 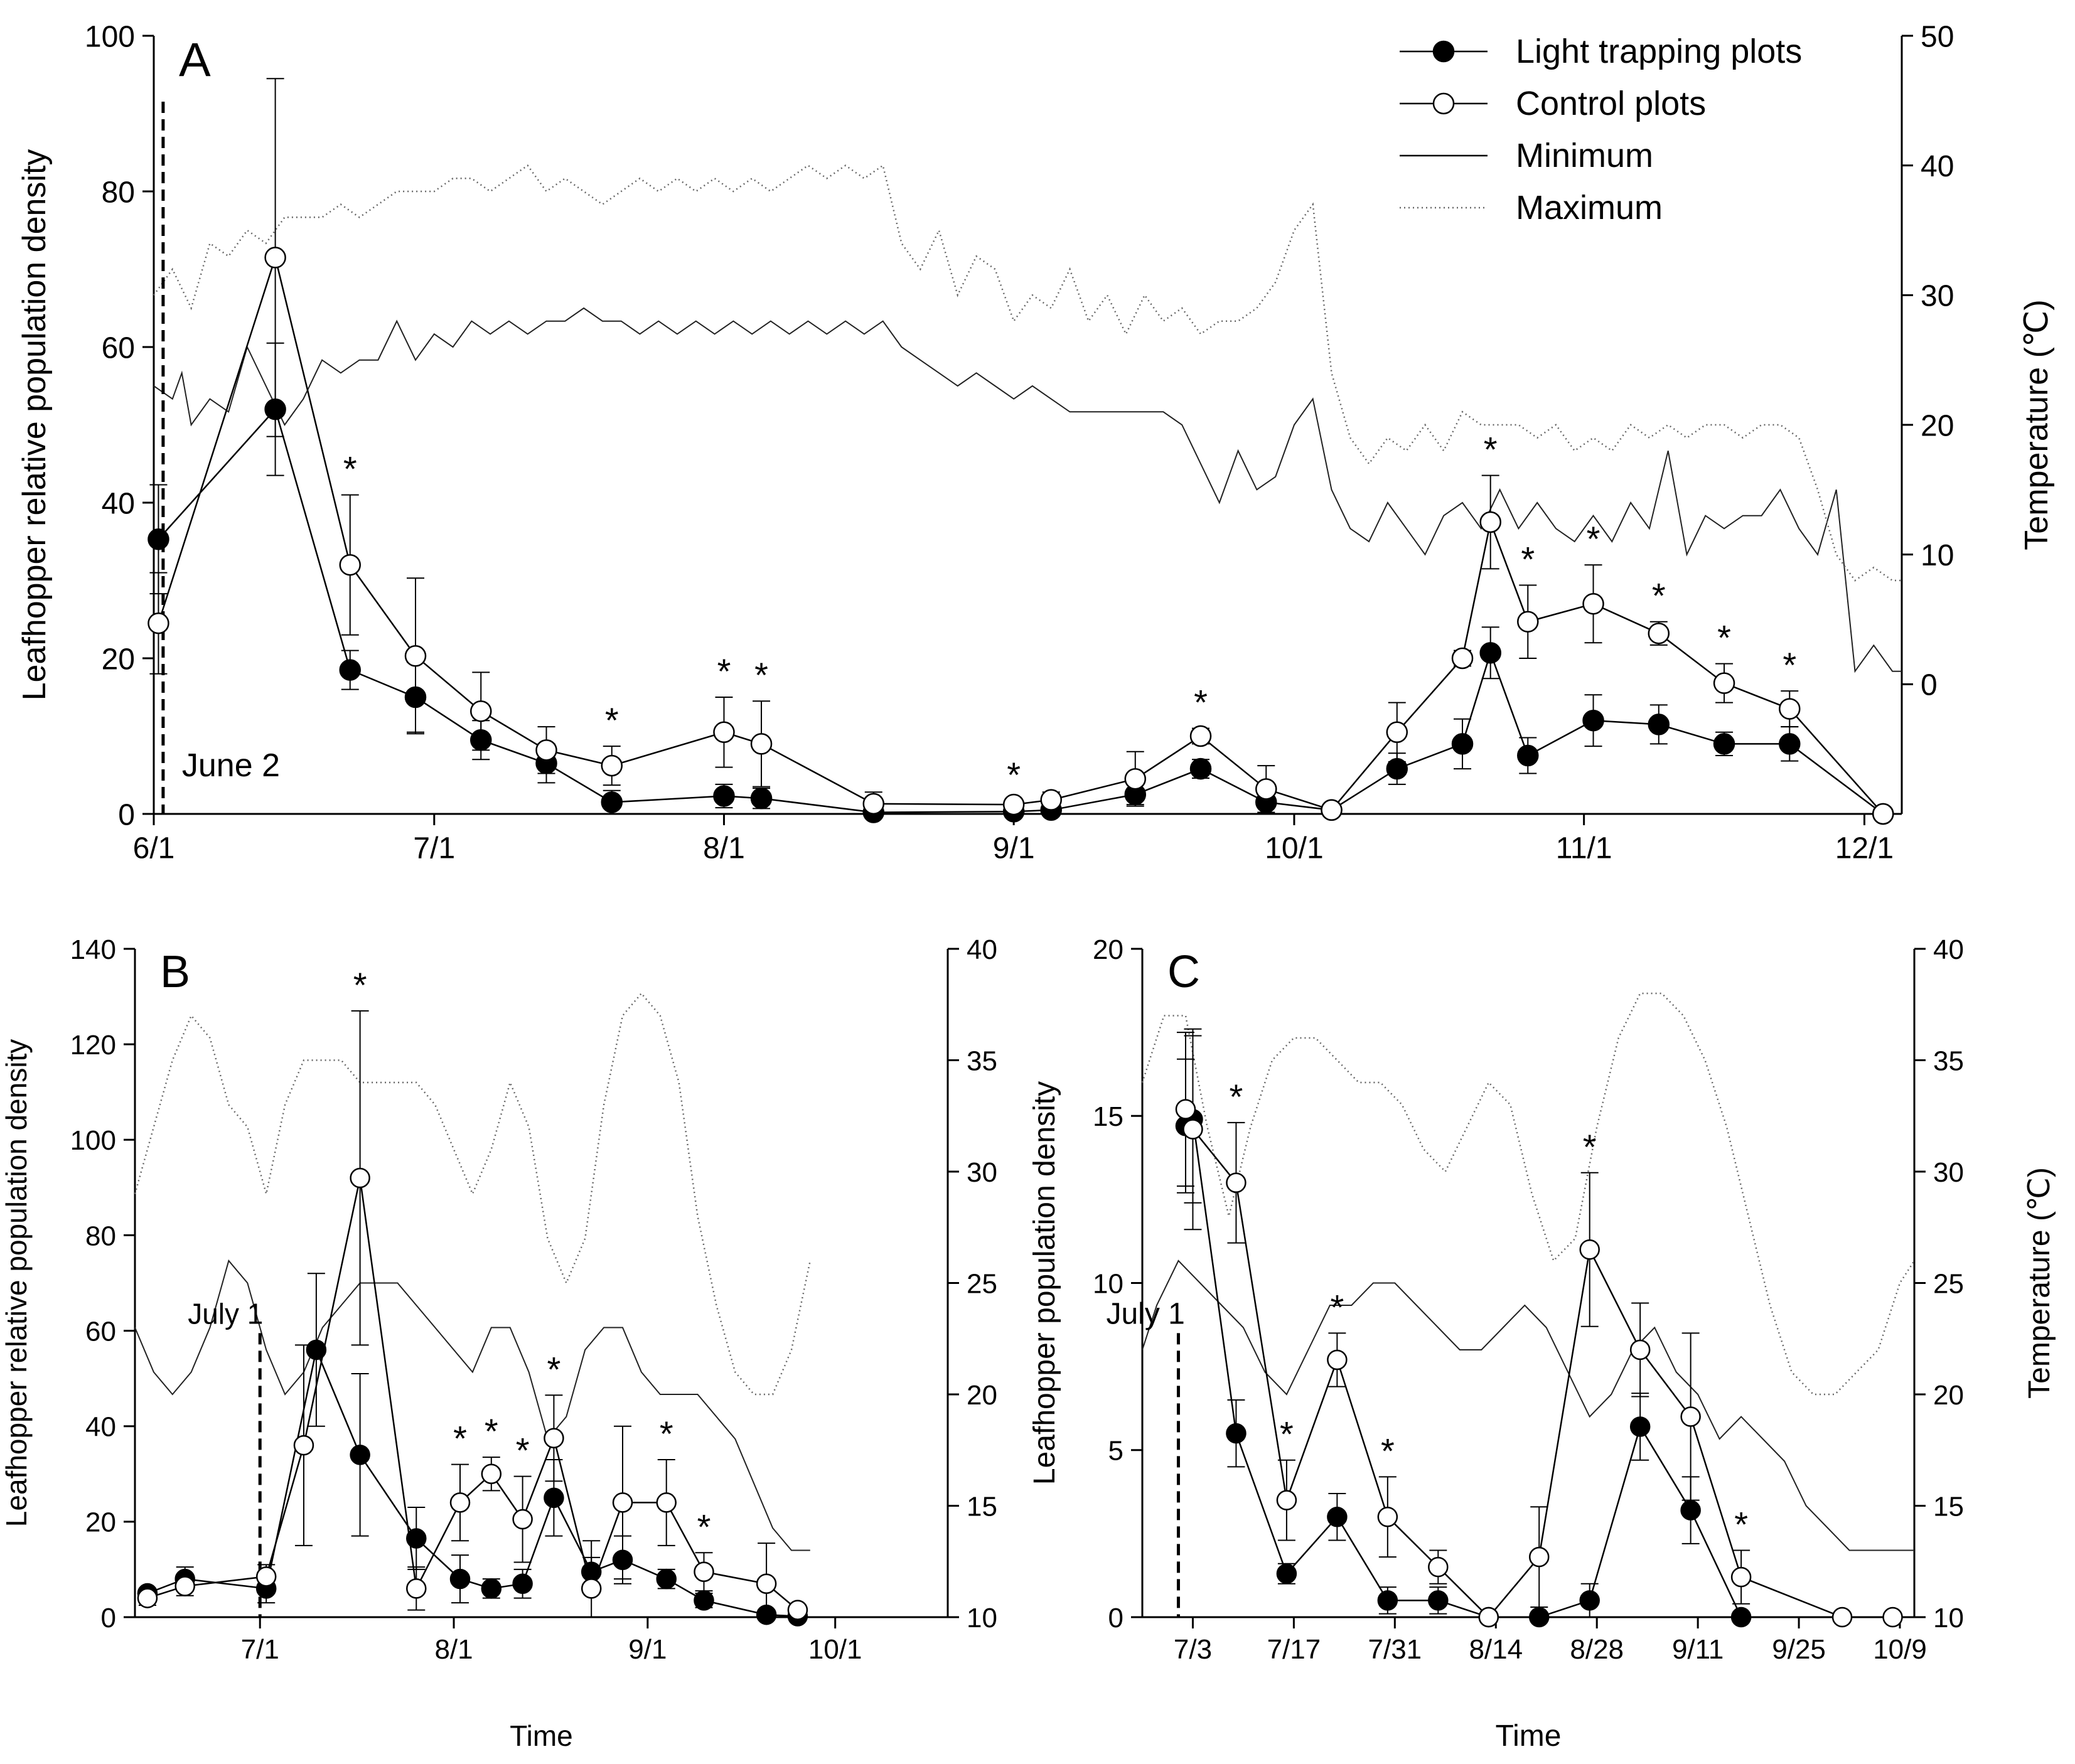 I want to click on panel-c-y-tick-label: 20, so click(x=1108, y=949).